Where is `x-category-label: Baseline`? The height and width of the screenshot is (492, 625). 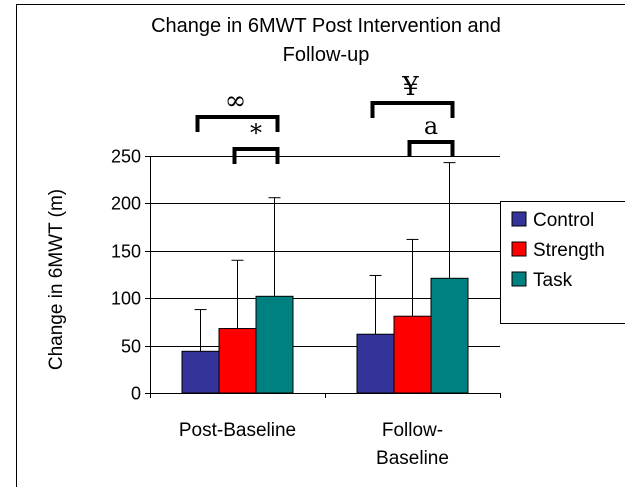 x-category-label: Baseline is located at coordinates (412, 458).